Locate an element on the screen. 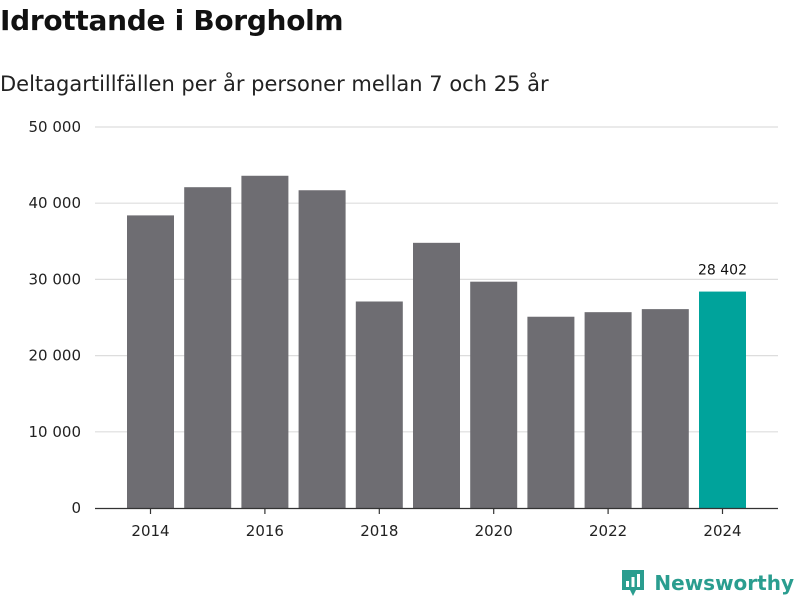 The image size is (800, 600). x-tick-label: 2020 is located at coordinates (494, 531).